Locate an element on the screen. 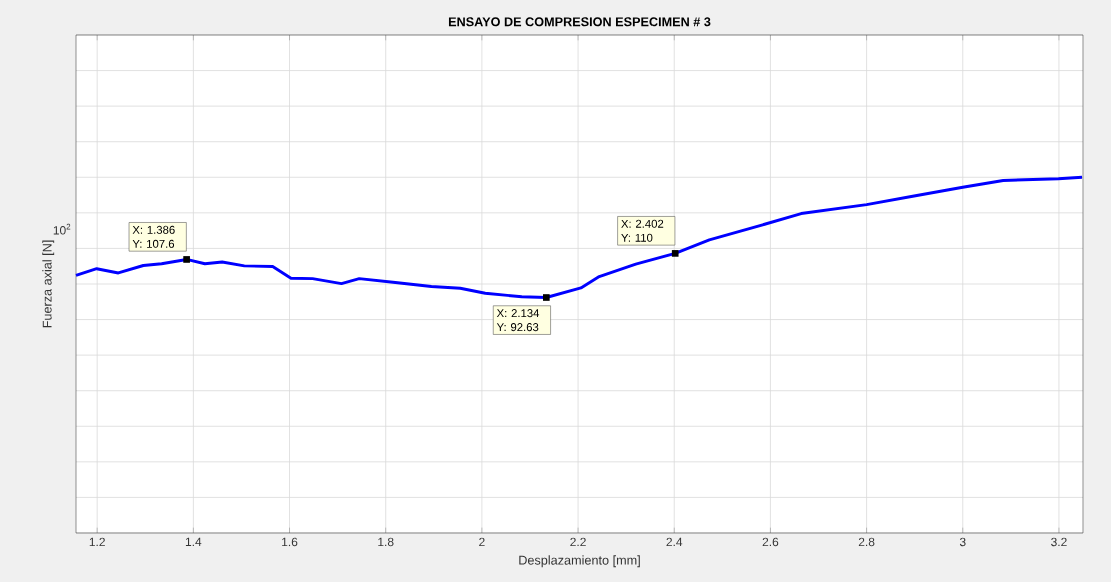 Image resolution: width=1111 pixels, height=582 pixels. annotation: X: 1.386 Y: 107.6 is located at coordinates (153, 236).